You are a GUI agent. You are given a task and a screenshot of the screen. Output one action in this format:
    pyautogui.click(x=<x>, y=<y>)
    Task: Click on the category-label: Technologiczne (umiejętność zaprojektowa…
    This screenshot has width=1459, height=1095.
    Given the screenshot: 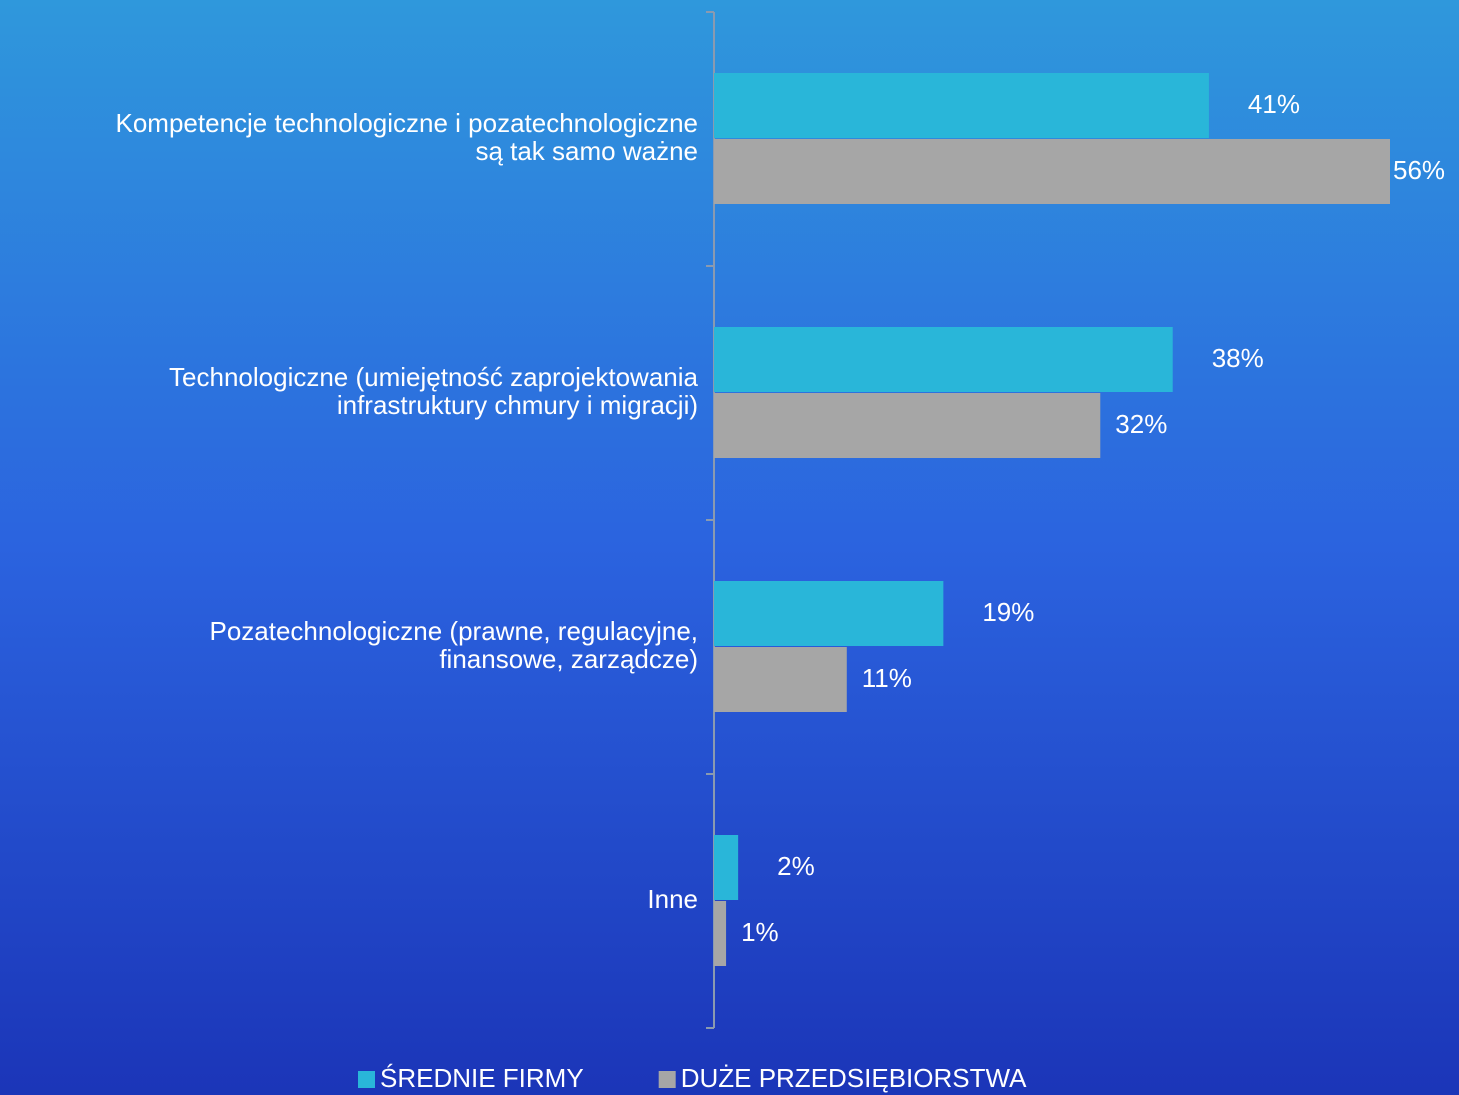 What is the action you would take?
    pyautogui.click(x=434, y=377)
    